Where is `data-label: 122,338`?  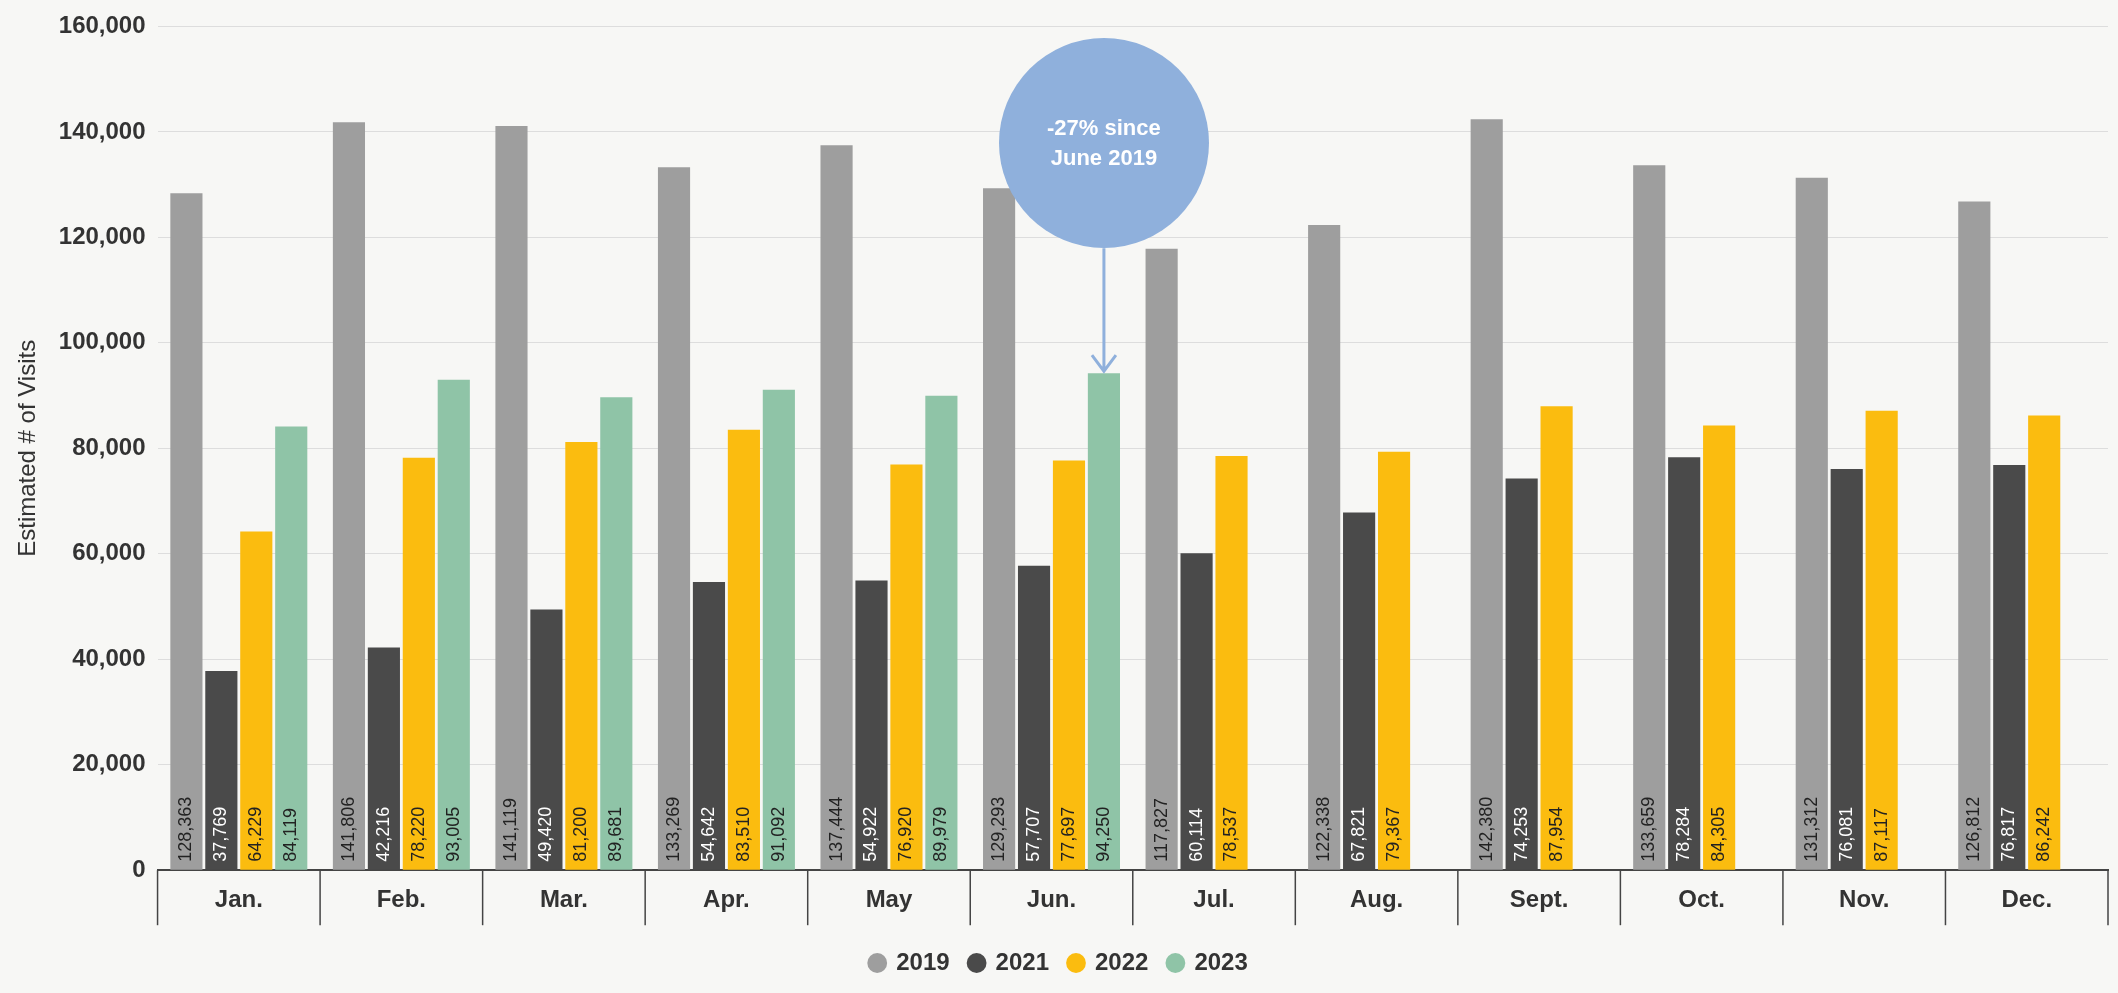
data-label: 122,338 is located at coordinates (1323, 829).